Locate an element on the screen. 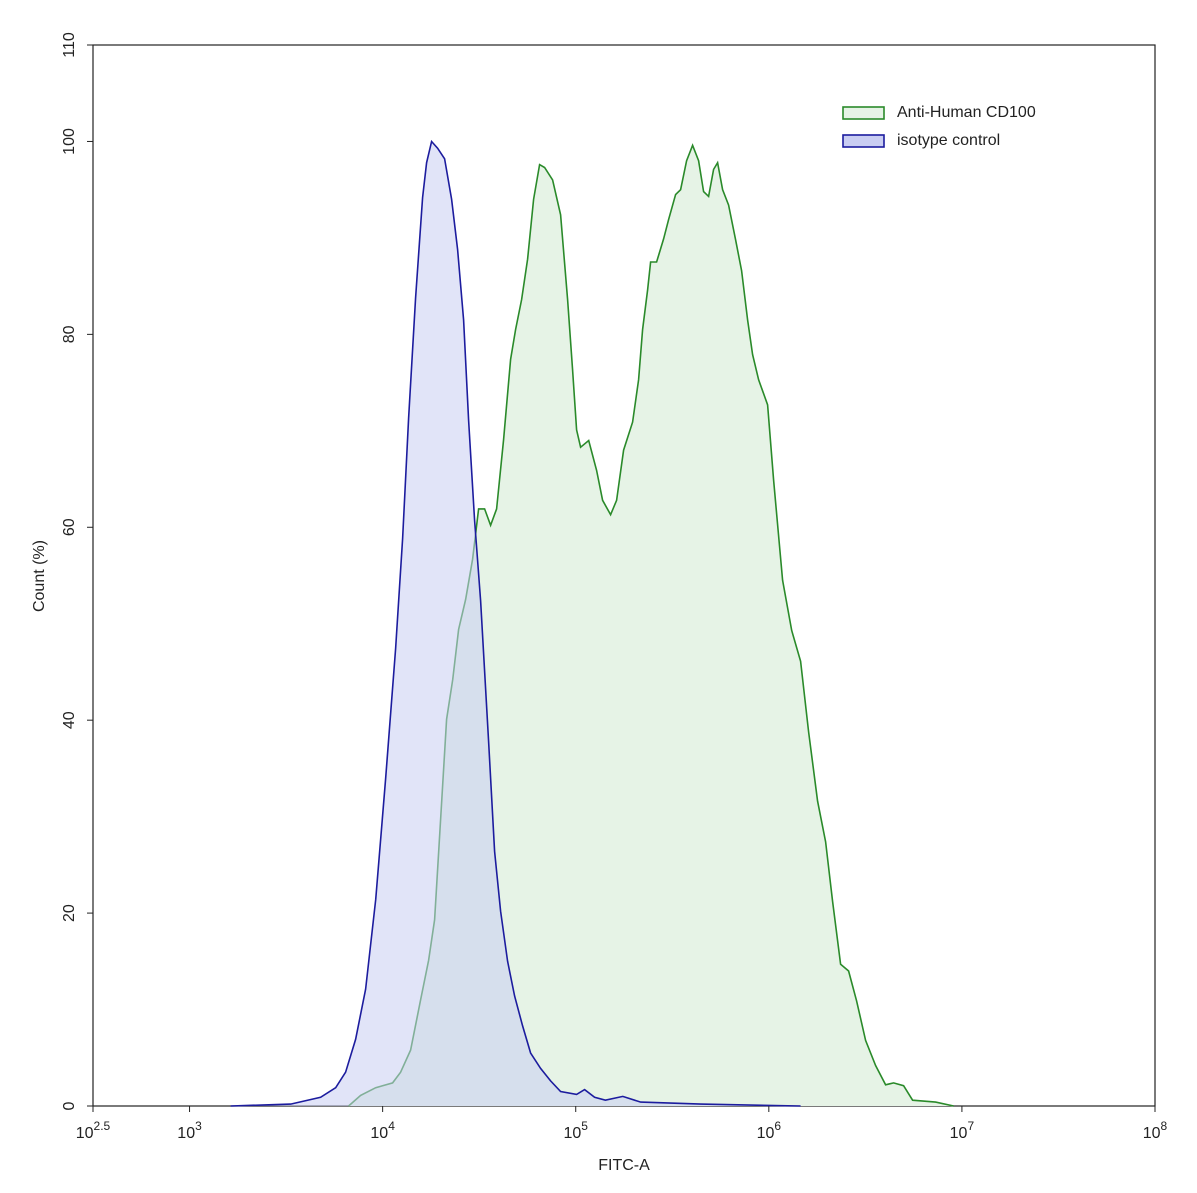 This screenshot has width=1197, height=1193. y-tick-label: 40 is located at coordinates (69, 720).